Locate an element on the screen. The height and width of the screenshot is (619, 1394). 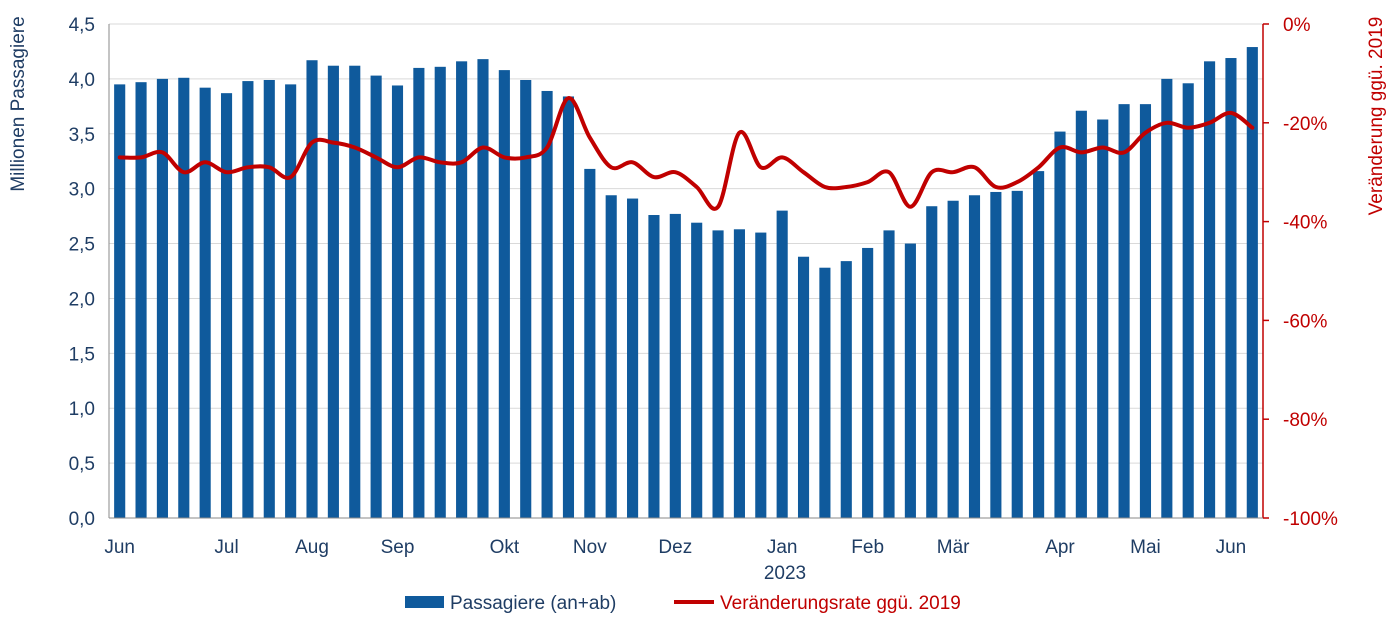
x-tick-label: Apr is located at coordinates (1060, 547).